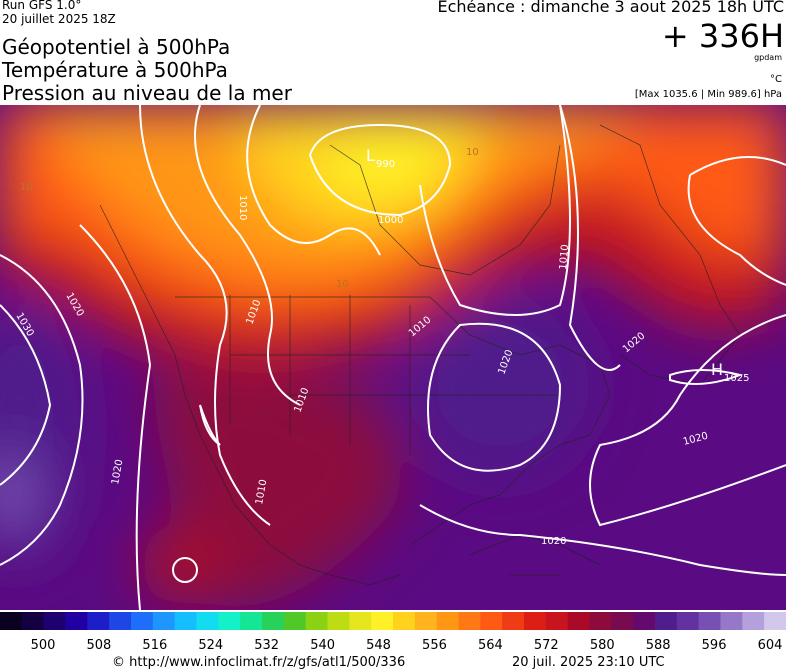  What do you see at coordinates (658, 645) in the screenshot?
I see `colorbar-label: 588` at bounding box center [658, 645].